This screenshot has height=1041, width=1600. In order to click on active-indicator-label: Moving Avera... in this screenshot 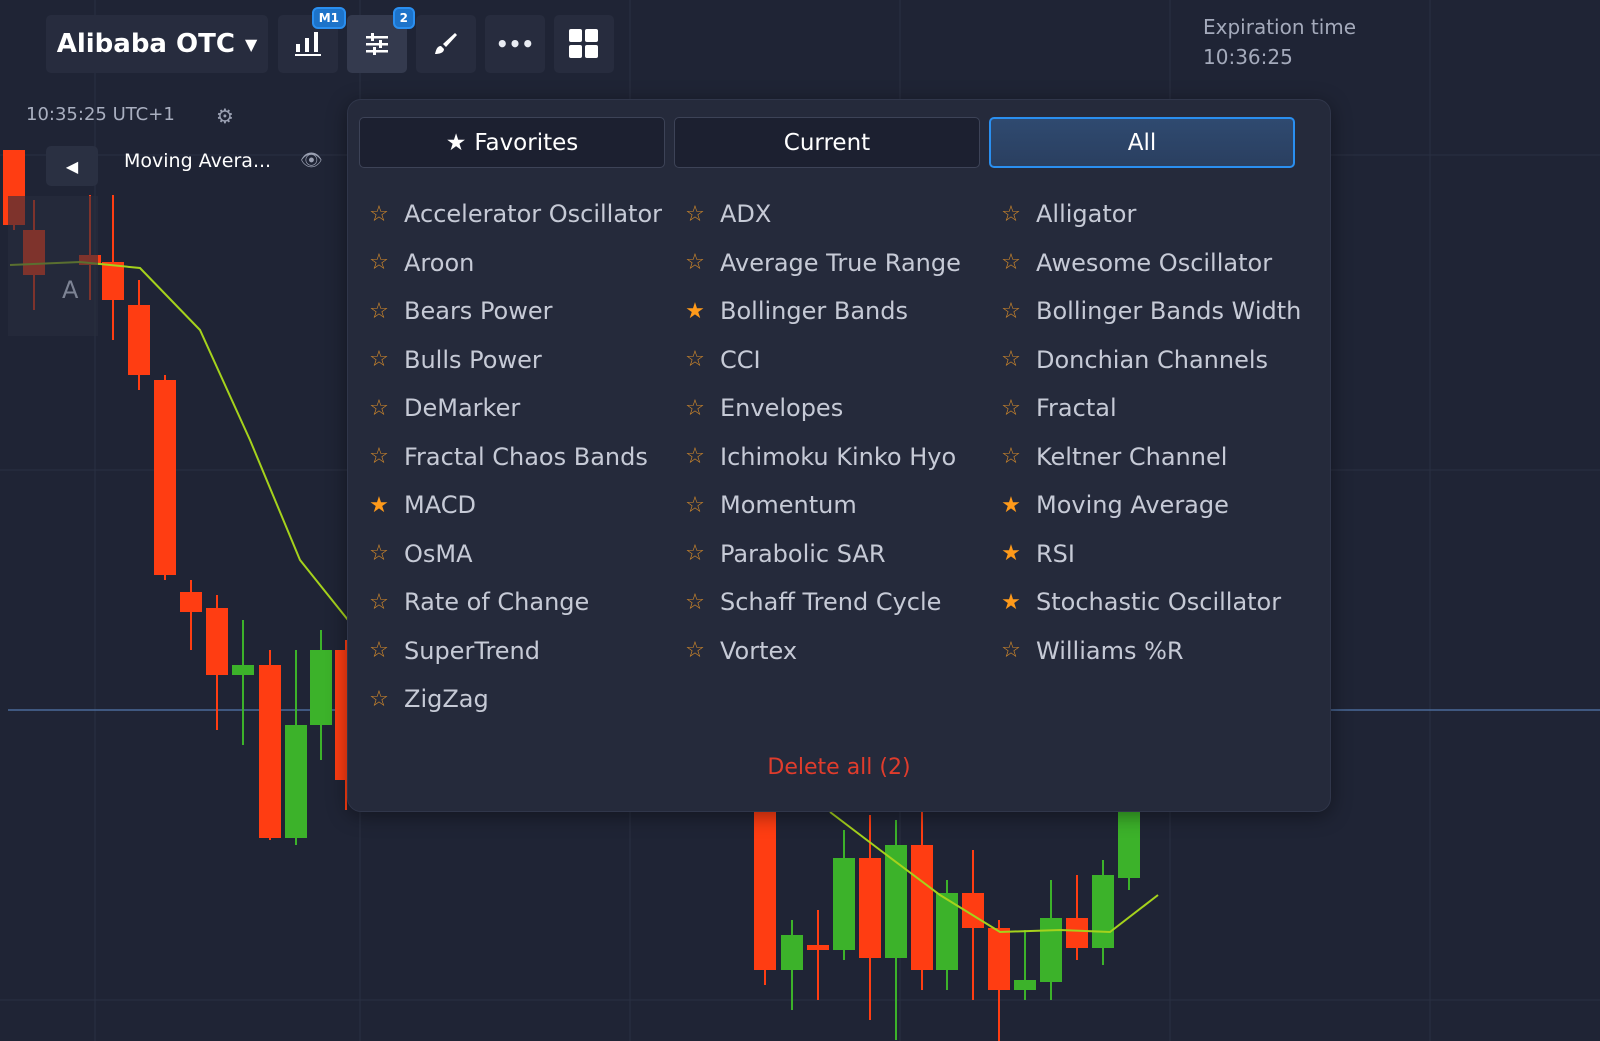, I will do `click(198, 161)`.